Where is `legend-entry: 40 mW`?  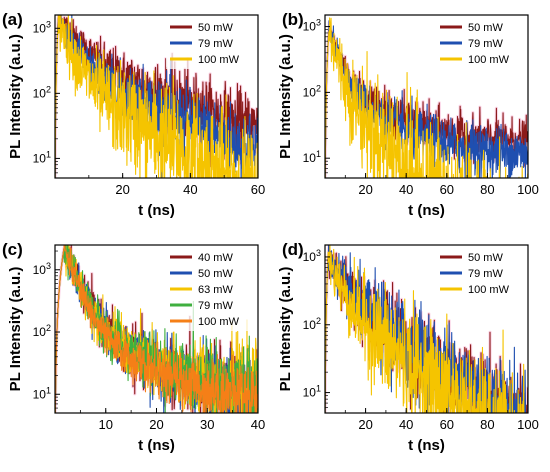 legend-entry: 40 mW is located at coordinates (215, 258).